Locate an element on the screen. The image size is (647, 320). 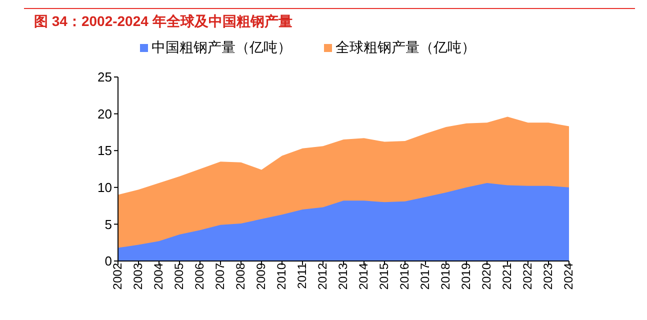
y-tick-label: 20 is located at coordinates (105, 114).